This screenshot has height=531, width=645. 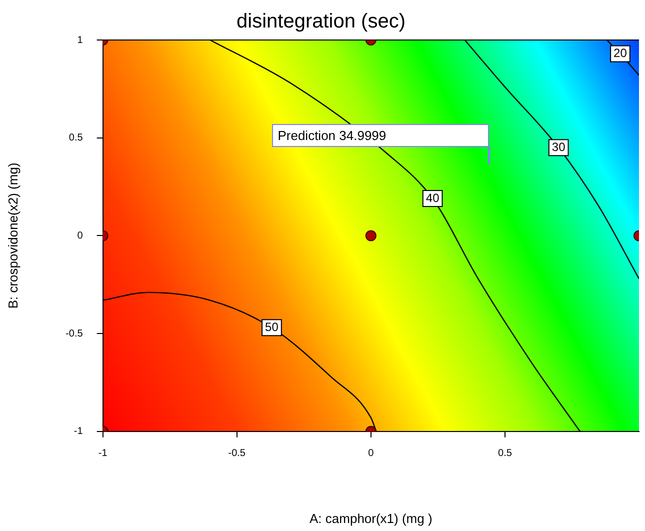 I want to click on x-tick-label: 0, so click(x=371, y=454).